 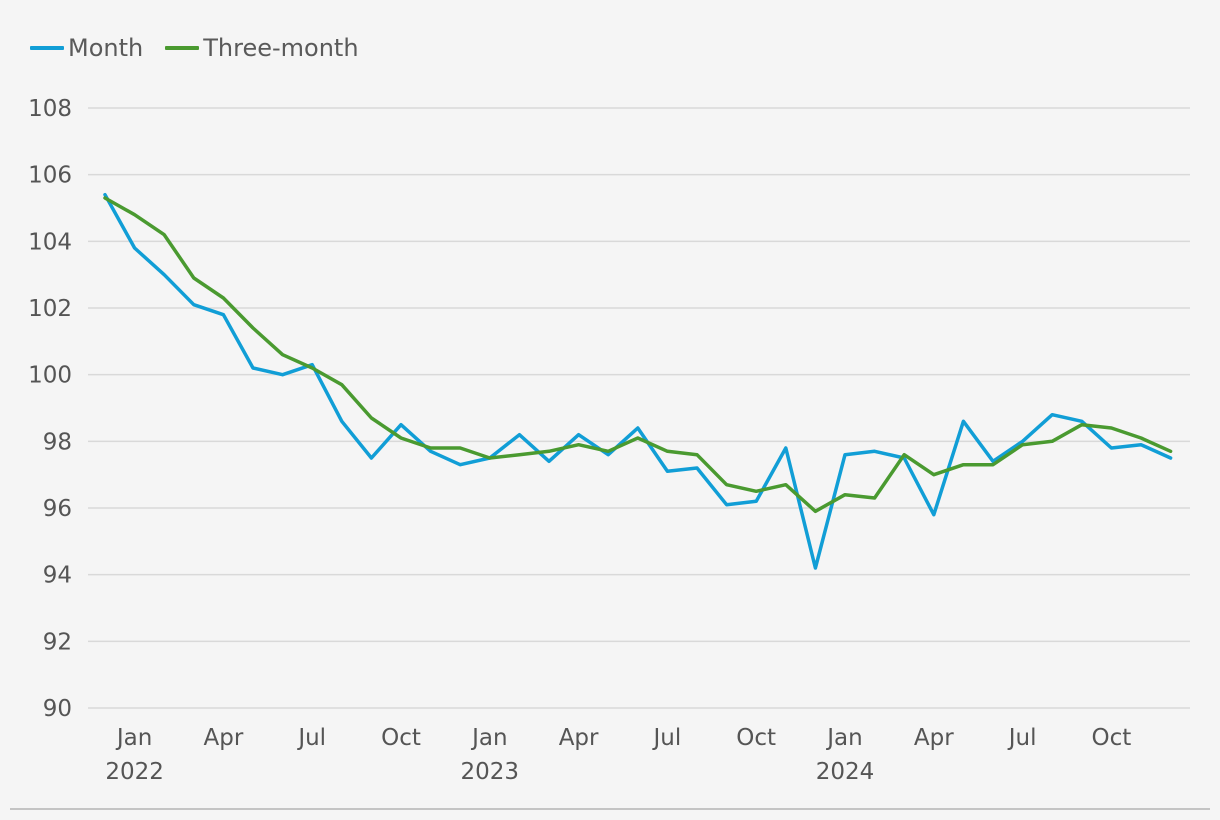 I want to click on x-tick-year-label: 2022, so click(x=134, y=772).